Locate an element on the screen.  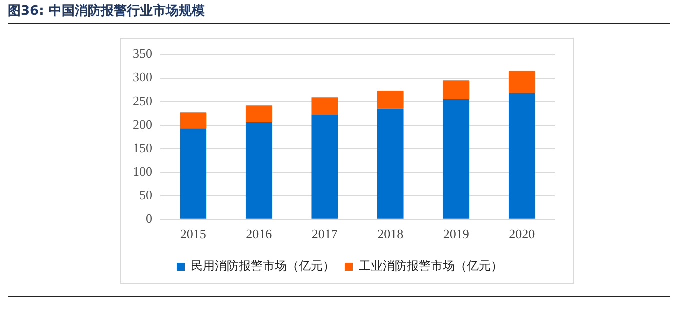
y-tick-label: 100 is located at coordinates (142, 171).